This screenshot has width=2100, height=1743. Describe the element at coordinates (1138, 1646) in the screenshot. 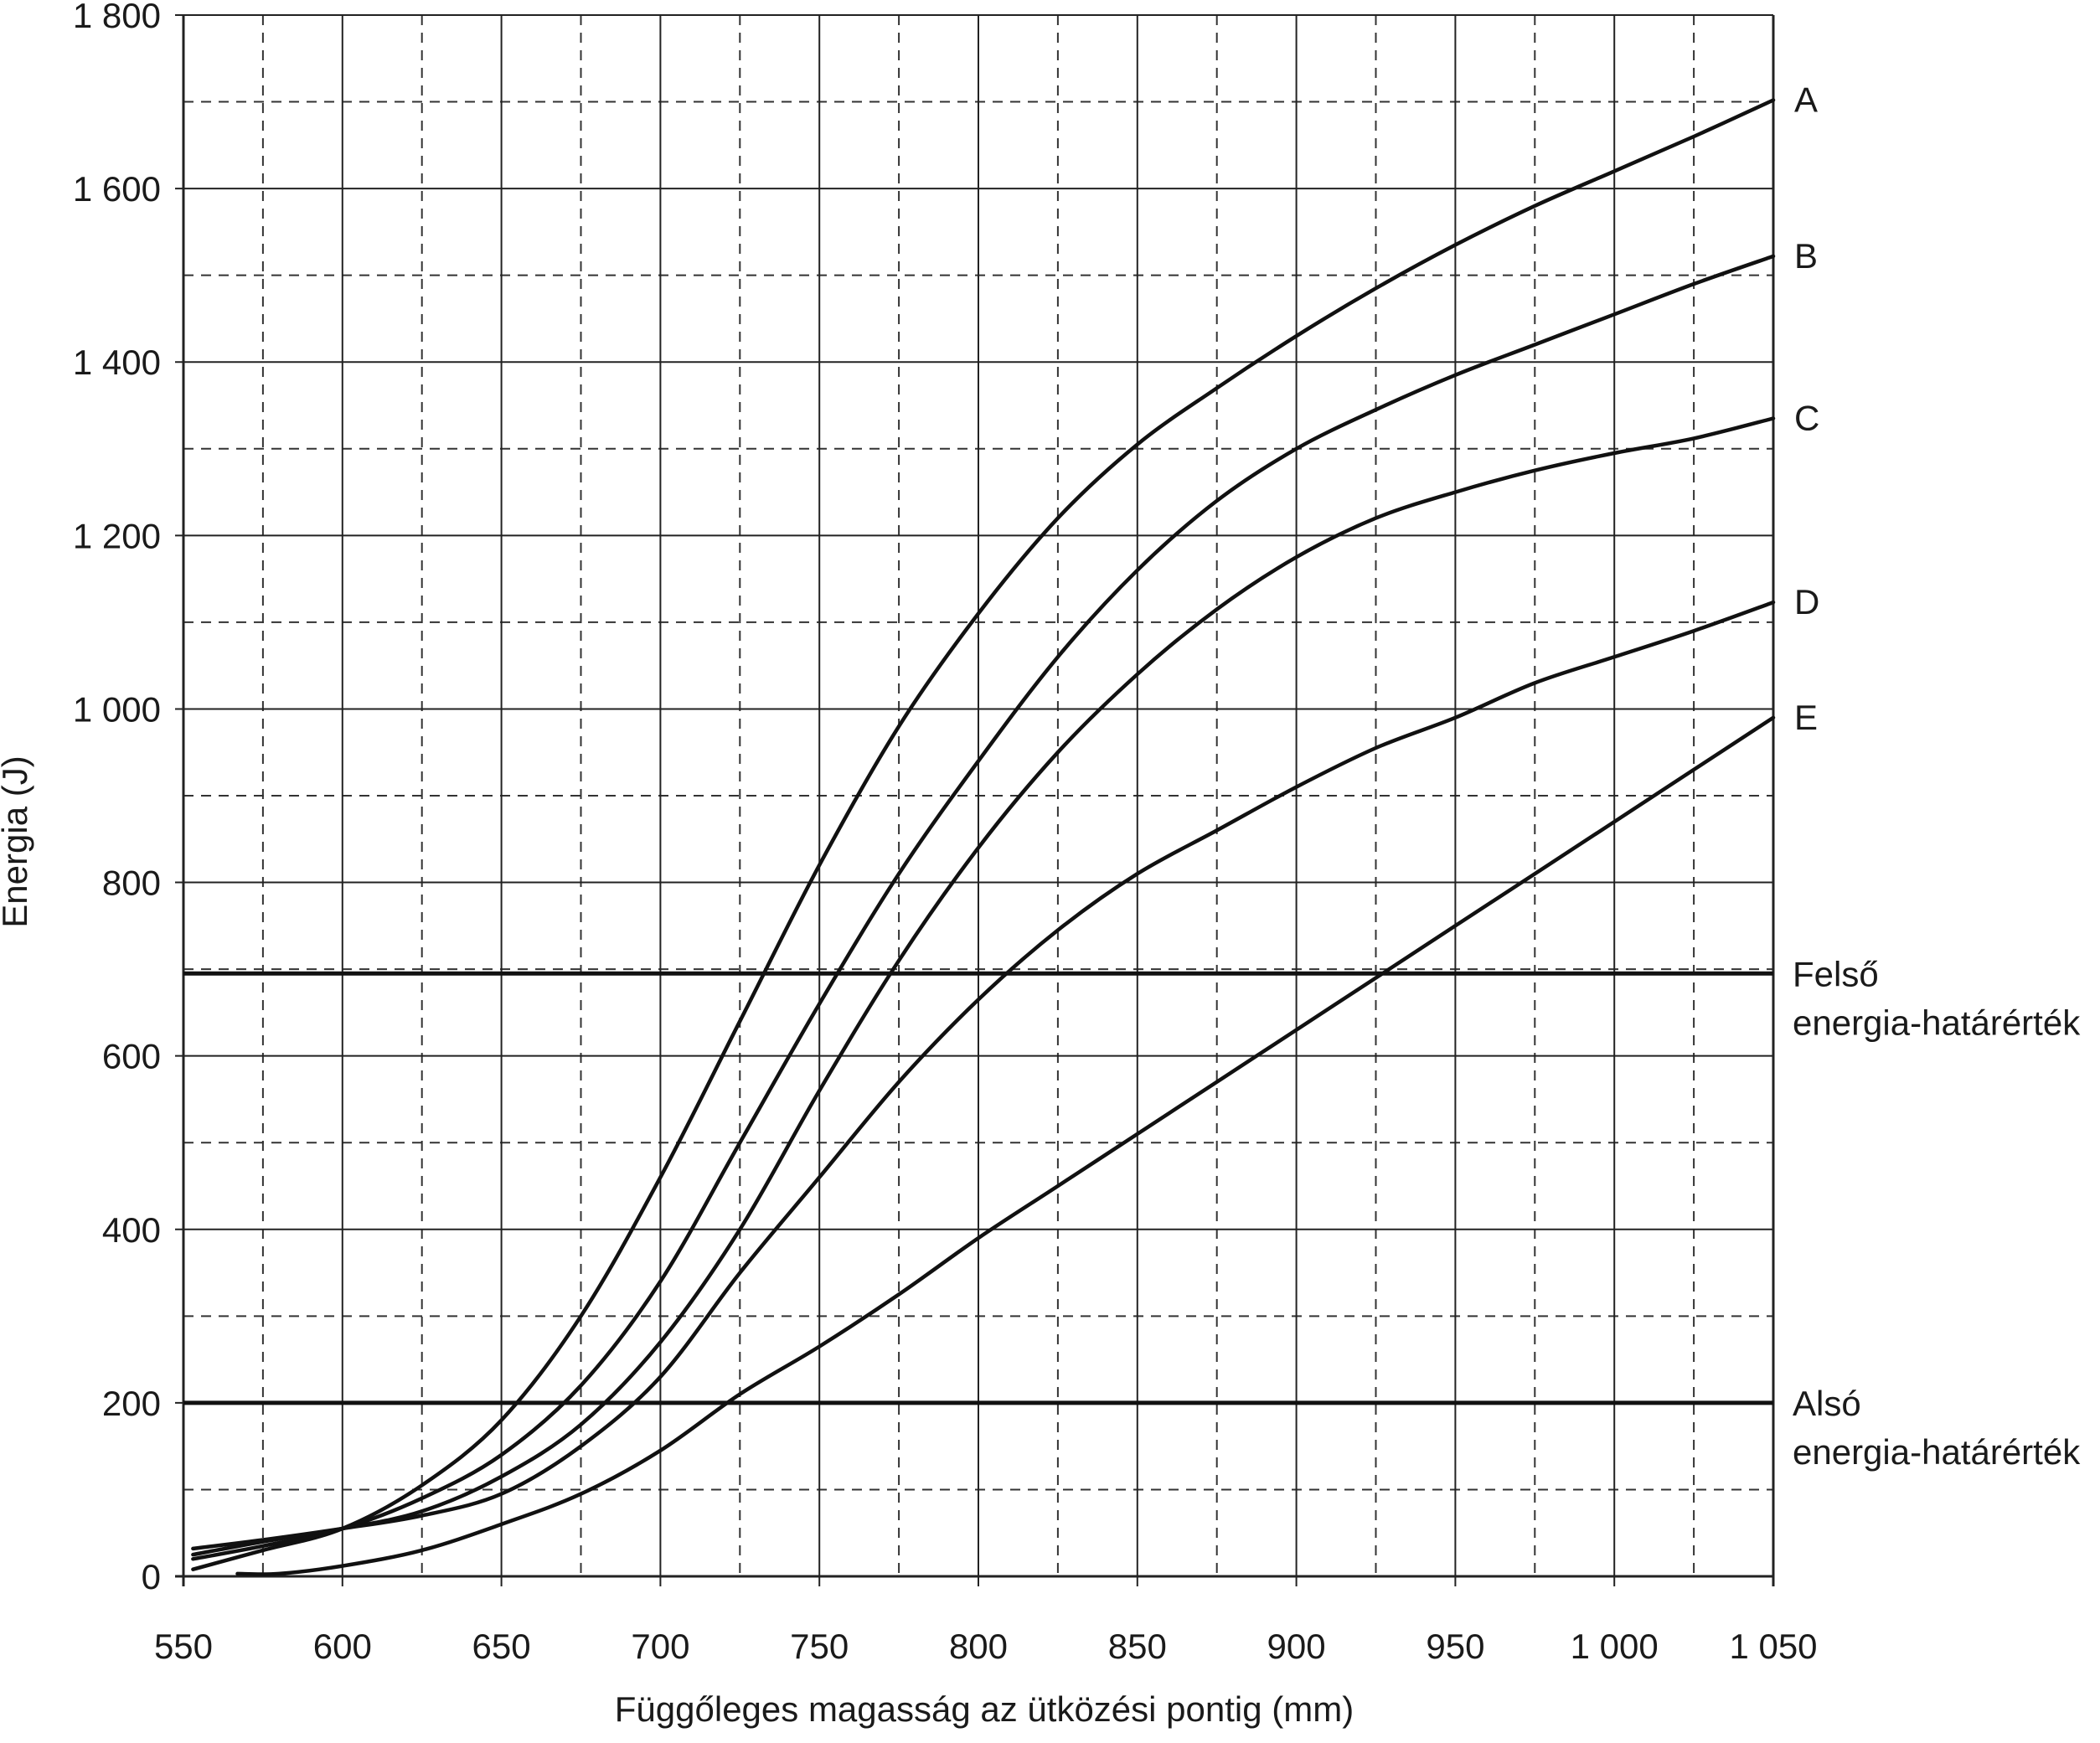

I see `x-tick-label: 850` at that location.